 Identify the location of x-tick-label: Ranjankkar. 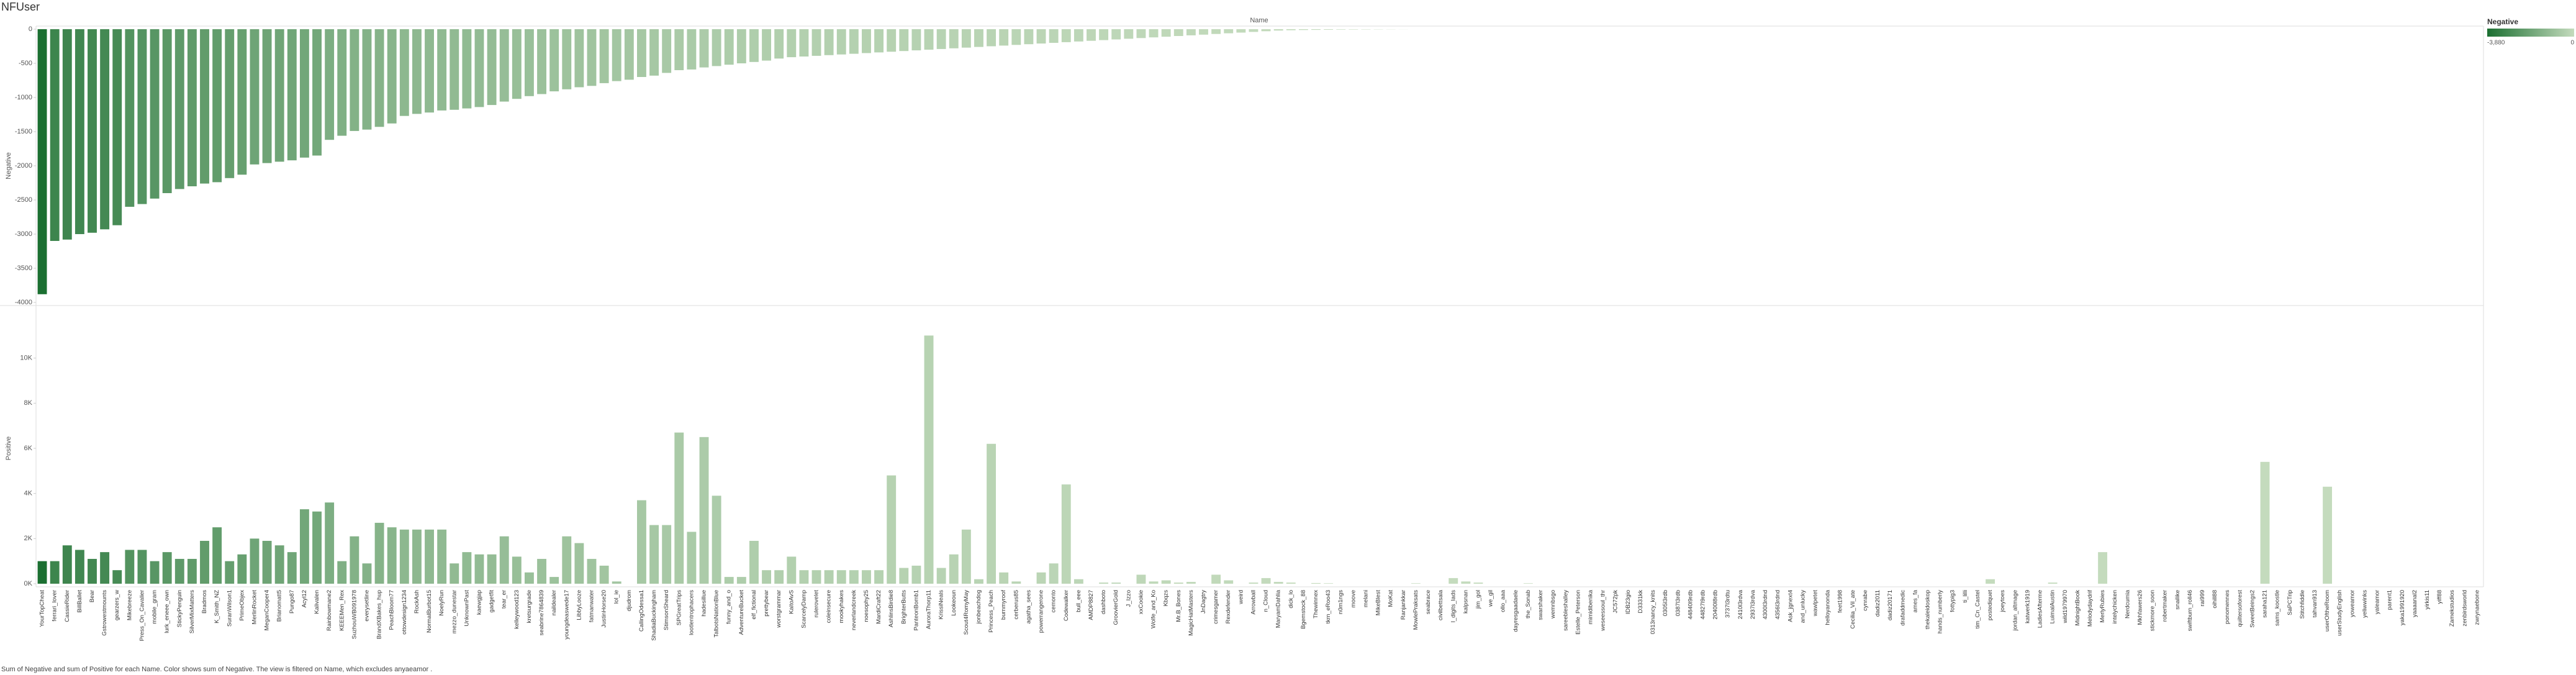
(1403, 605).